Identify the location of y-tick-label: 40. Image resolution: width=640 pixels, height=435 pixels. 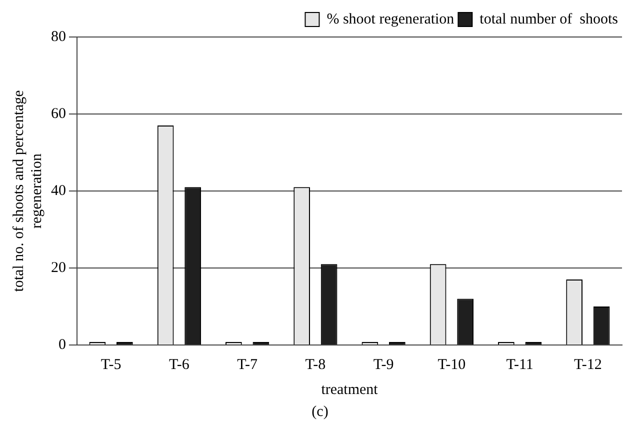
(58, 190).